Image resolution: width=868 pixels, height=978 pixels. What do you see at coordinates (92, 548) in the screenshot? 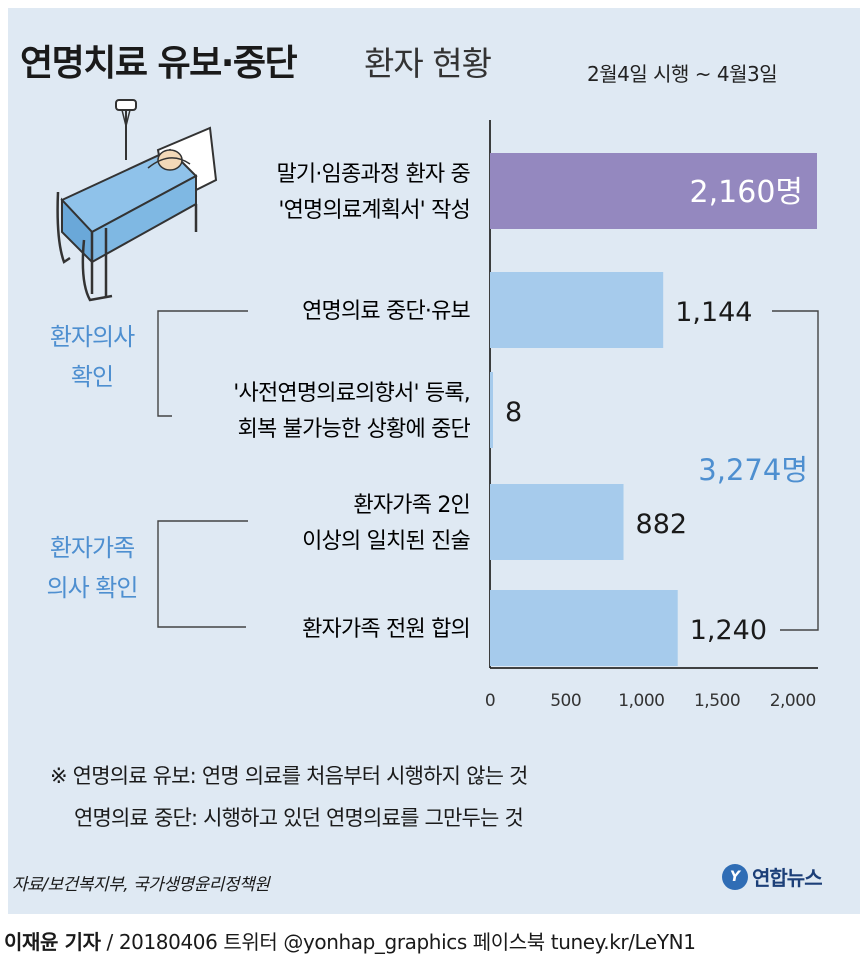
I see `group-label: 환자가족` at bounding box center [92, 548].